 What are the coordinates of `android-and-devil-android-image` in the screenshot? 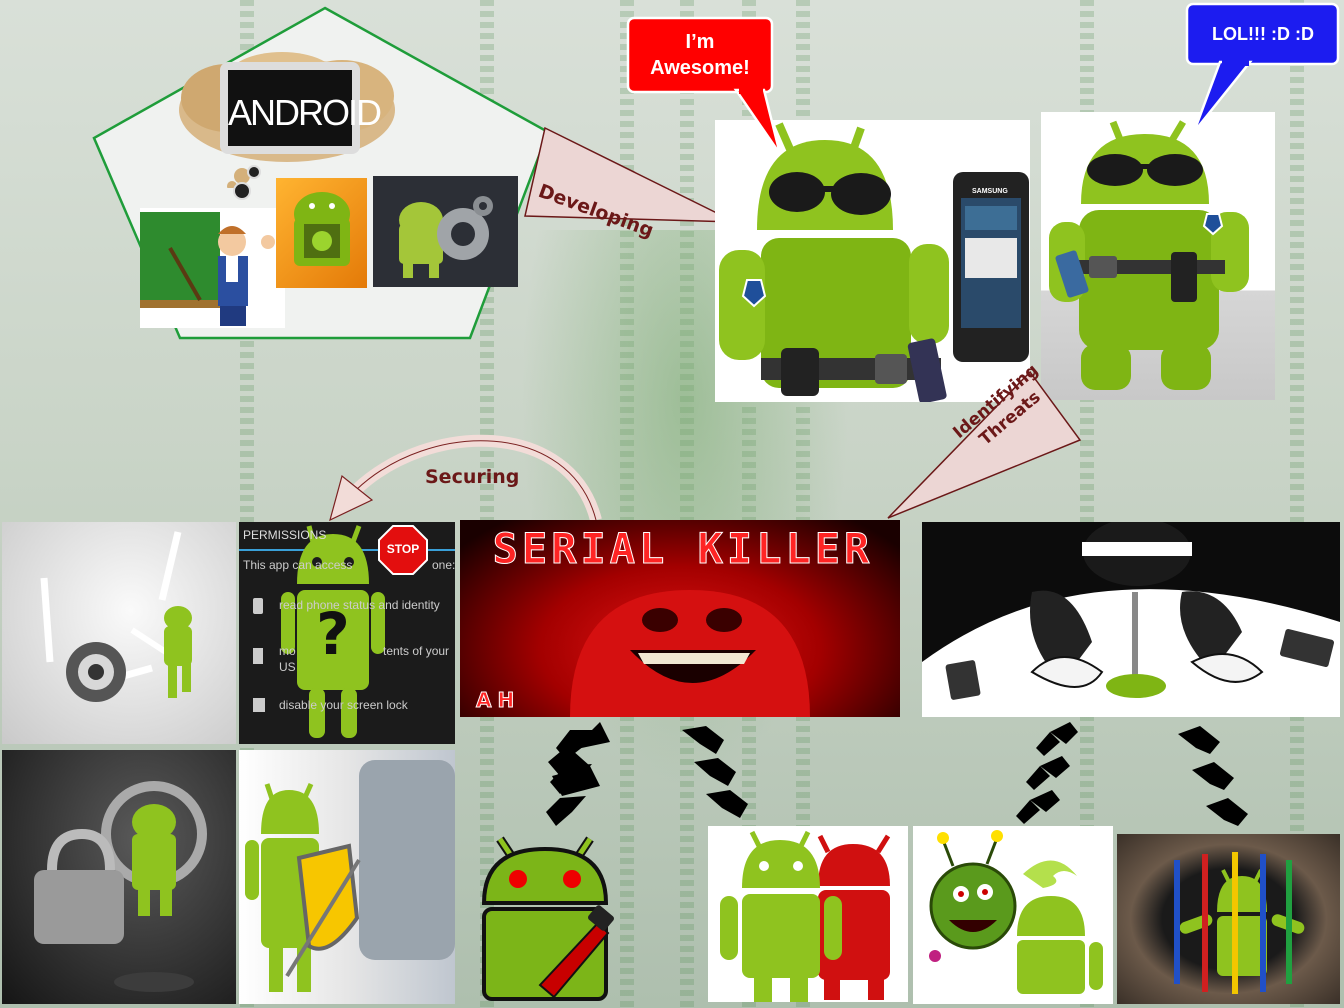 It's located at (808, 914).